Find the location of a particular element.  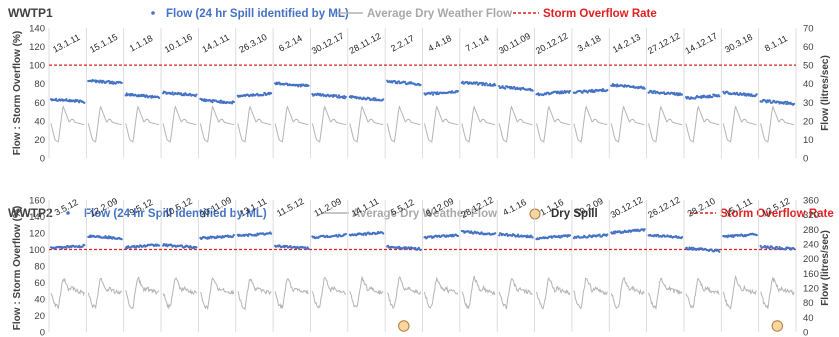

date-label: 20.12.12 is located at coordinates (552, 43).